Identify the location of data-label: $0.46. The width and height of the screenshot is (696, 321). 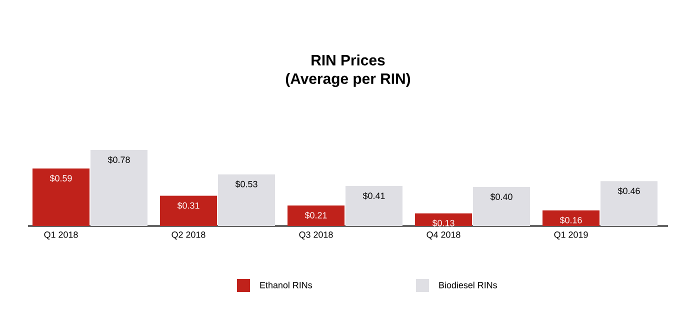
(629, 191).